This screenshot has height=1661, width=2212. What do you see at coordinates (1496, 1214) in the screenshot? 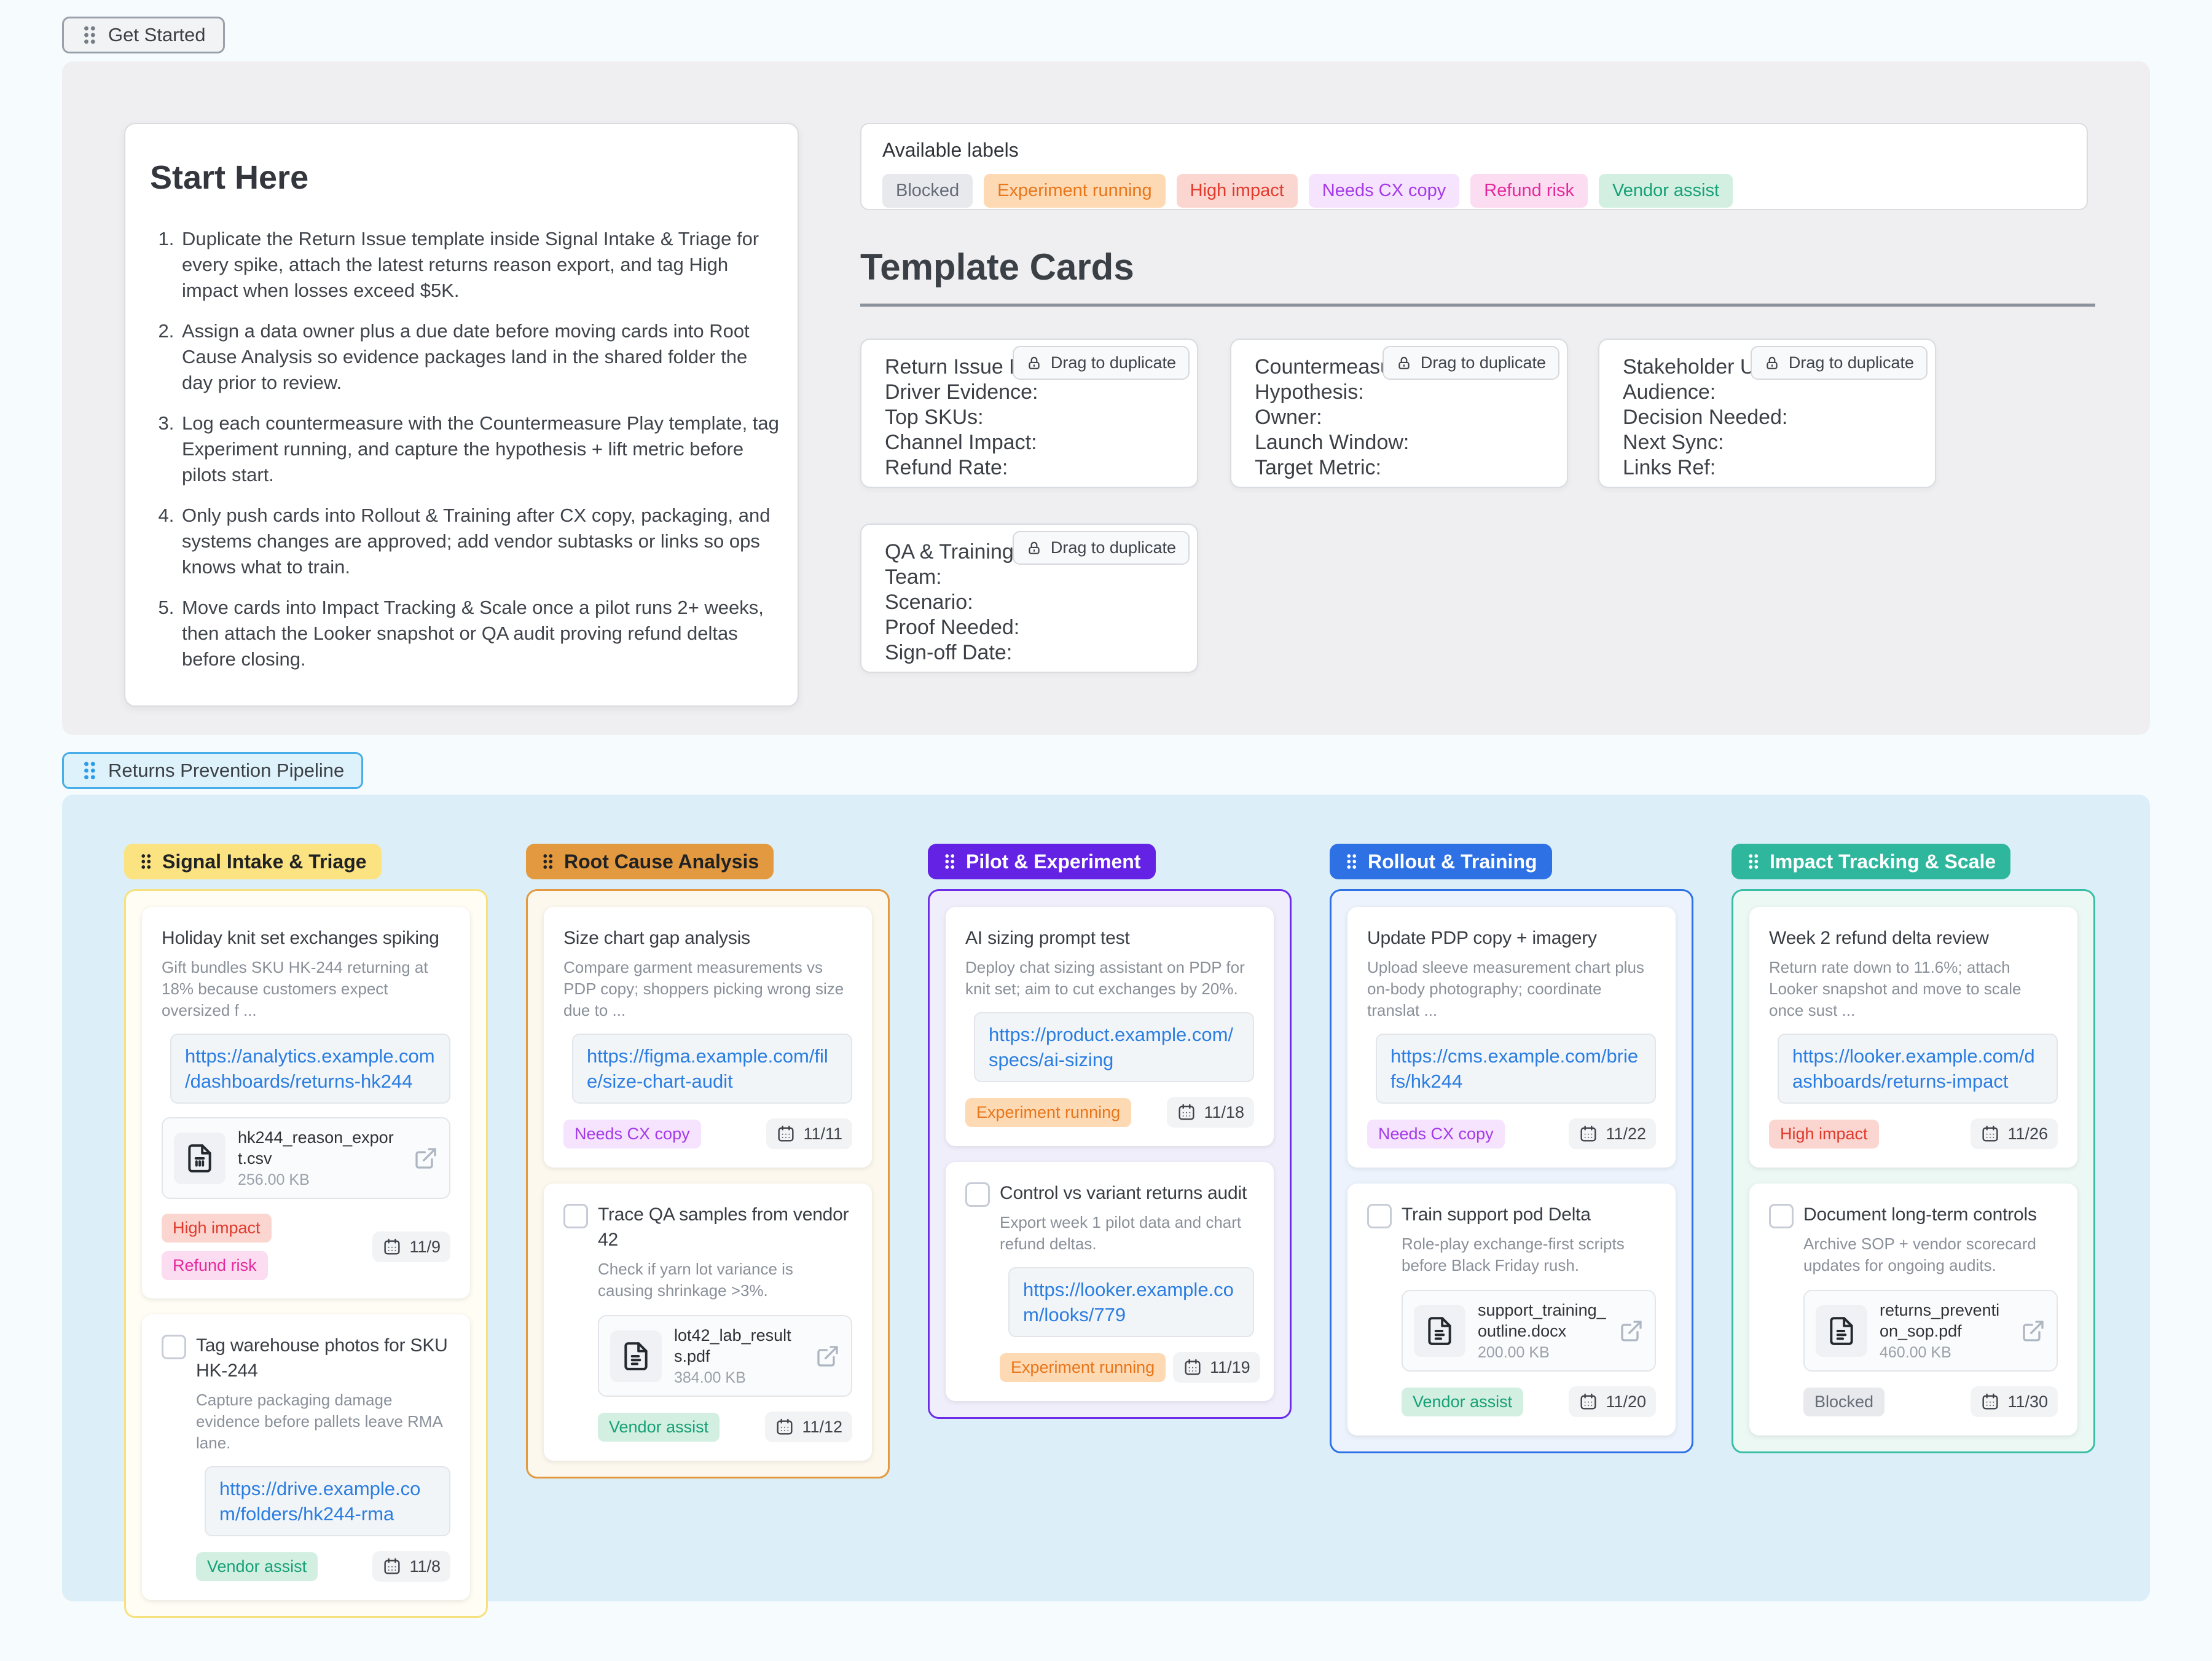
I see `card-title: Train support pod Delta` at bounding box center [1496, 1214].